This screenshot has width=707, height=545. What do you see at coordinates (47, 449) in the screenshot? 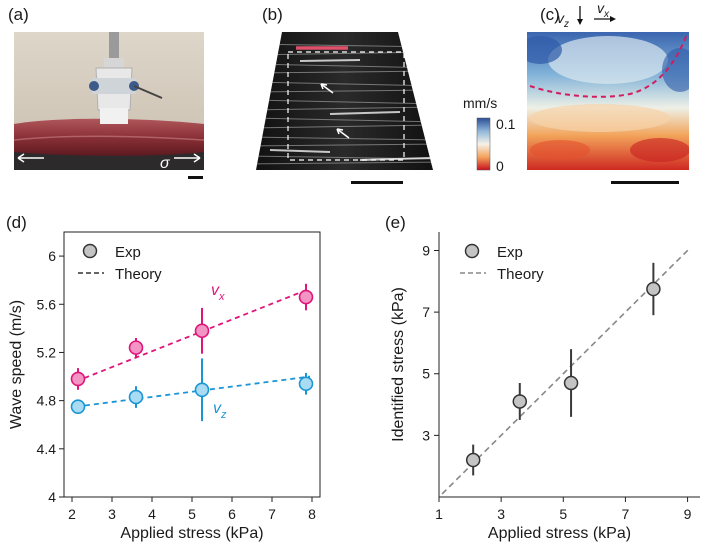
I see `y-tick-label: 4.4` at bounding box center [47, 449].